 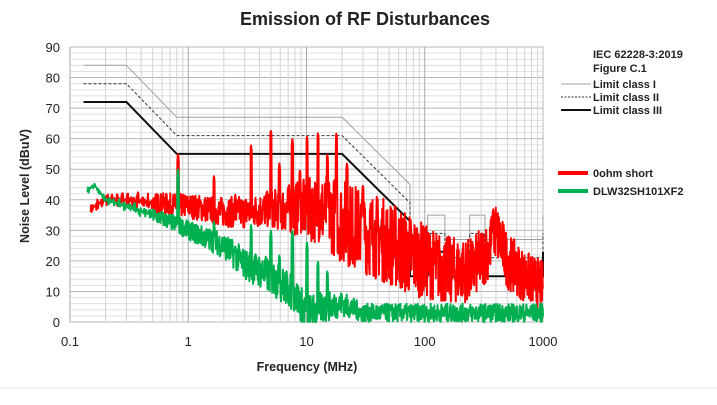 I want to click on x-tick-label: 10, so click(x=306, y=341).